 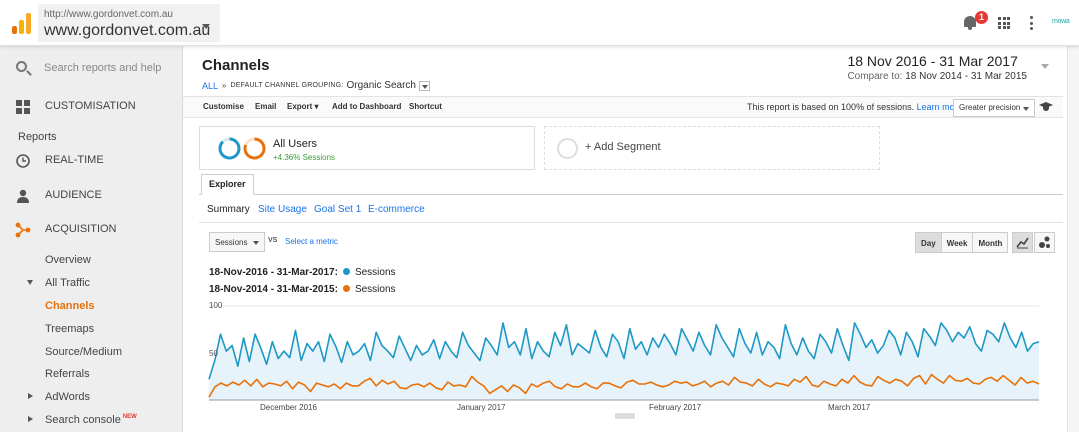 What do you see at coordinates (932, 61) in the screenshot?
I see `date-range: 18 Nov 2016 - 31 Mar 2017` at bounding box center [932, 61].